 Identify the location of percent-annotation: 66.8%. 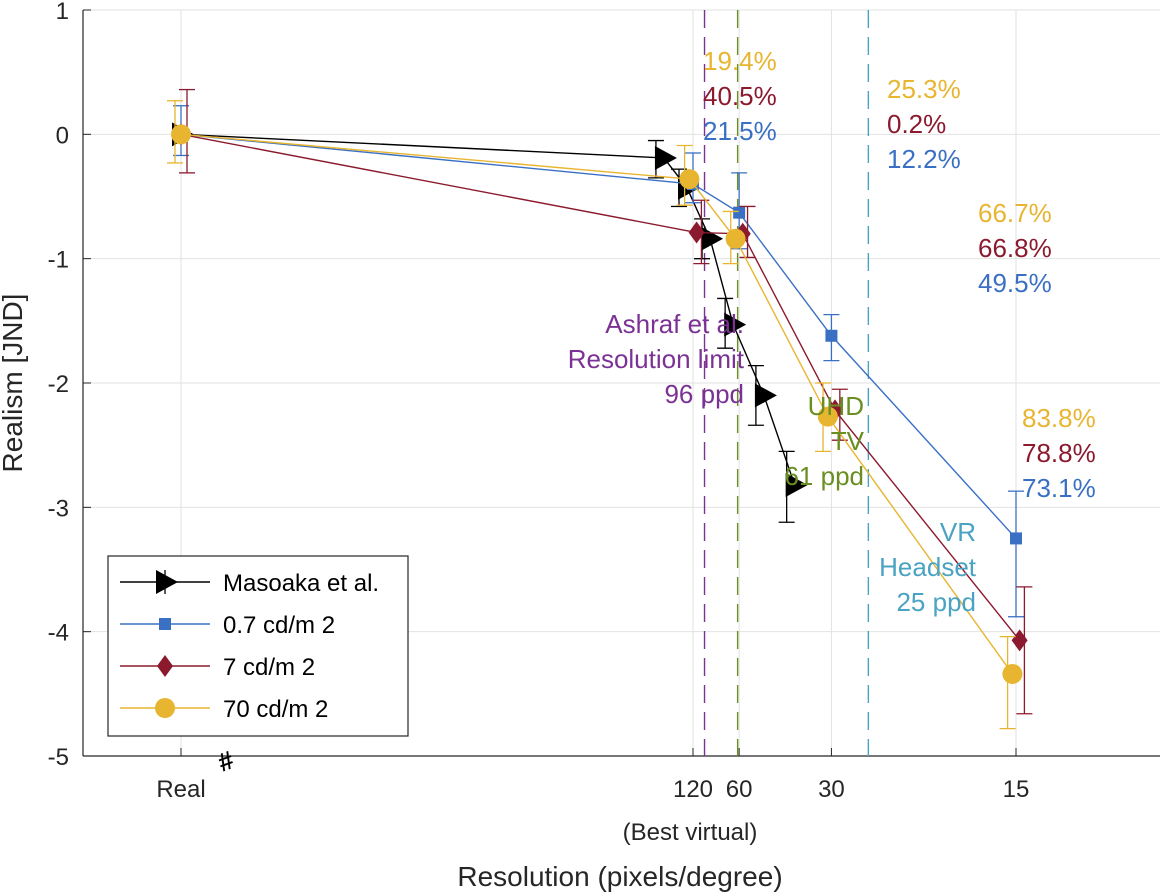
(1015, 248).